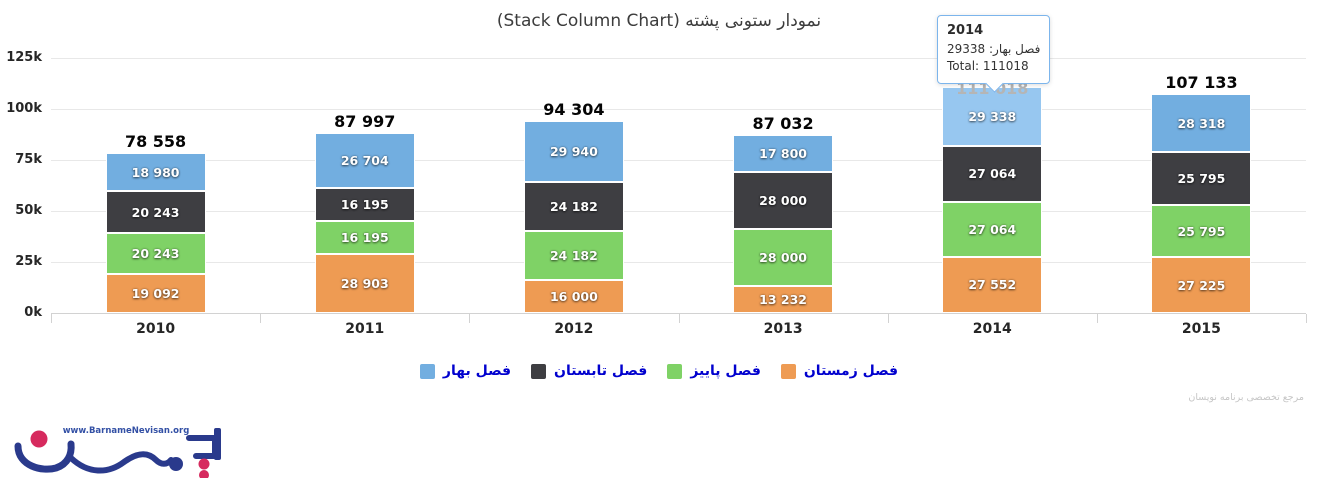  What do you see at coordinates (659, 371) in the screenshot?
I see `legend: فصل بهار فصل تابستان فصل پاییز فصل زمستان` at bounding box center [659, 371].